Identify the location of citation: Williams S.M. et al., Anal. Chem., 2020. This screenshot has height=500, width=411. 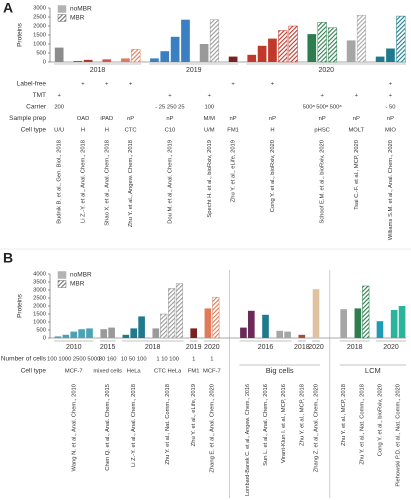
(391, 190).